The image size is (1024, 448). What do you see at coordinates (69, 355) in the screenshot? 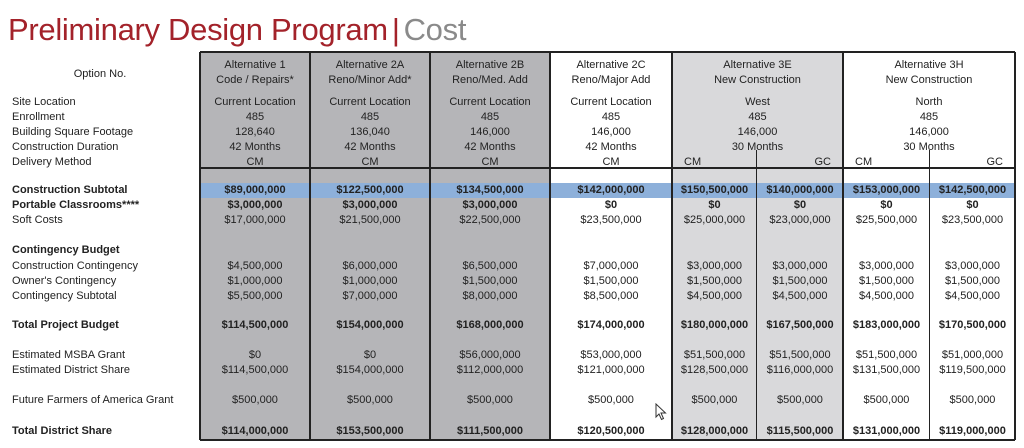
I see `row-label: Estimated MSBA Grant` at bounding box center [69, 355].